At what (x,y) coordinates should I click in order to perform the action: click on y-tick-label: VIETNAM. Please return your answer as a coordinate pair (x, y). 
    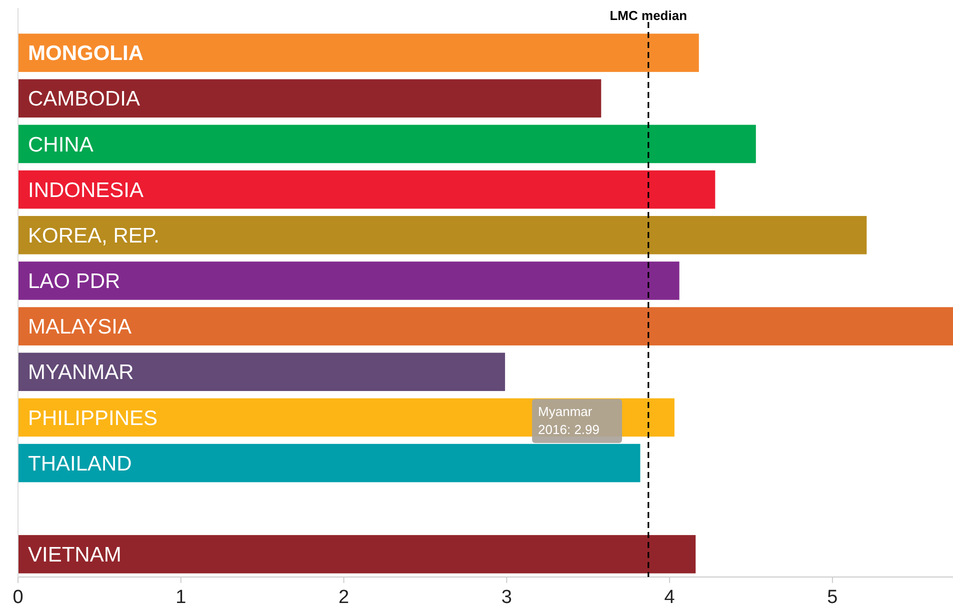
    Looking at the image, I should click on (75, 555).